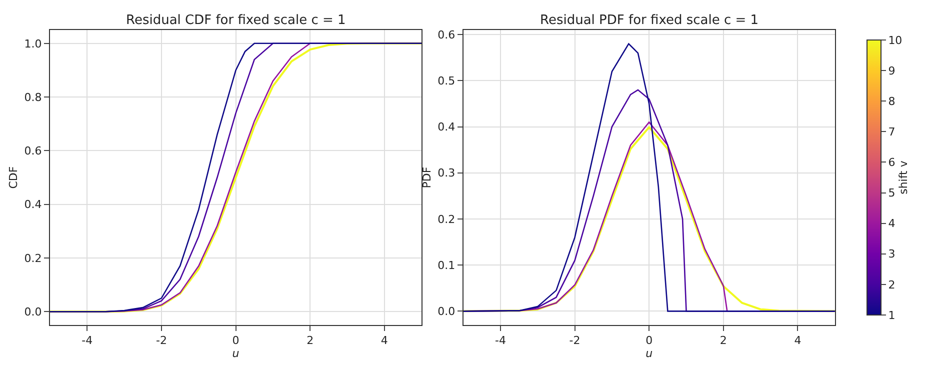  What do you see at coordinates (447, 265) in the screenshot?
I see `y-tick-label: 0.1` at bounding box center [447, 265].